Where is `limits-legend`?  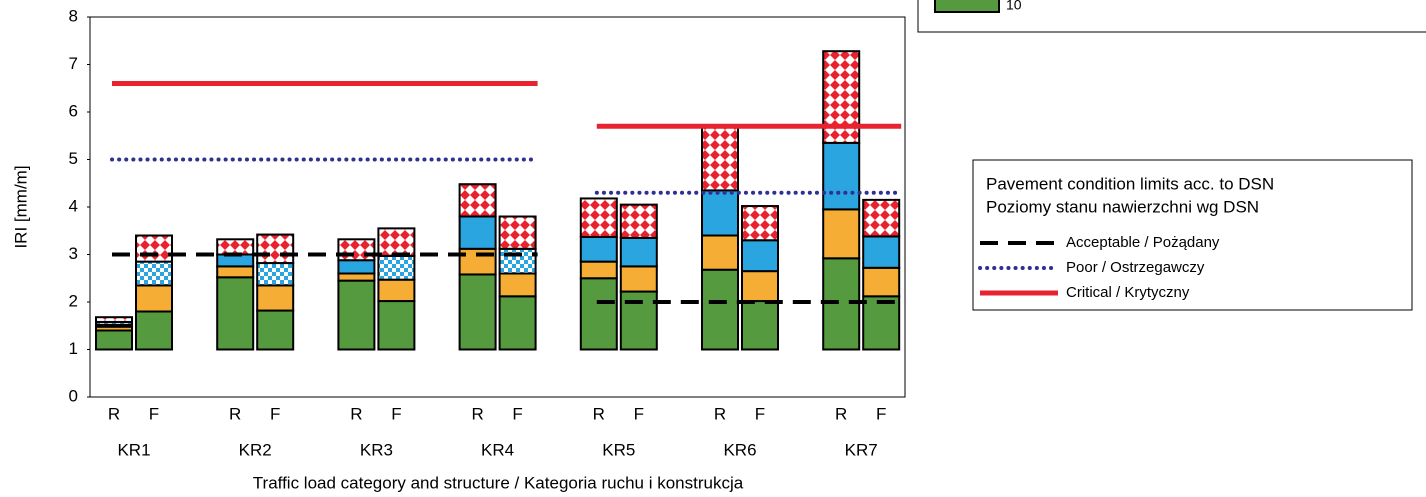
limits-legend is located at coordinates (1192, 235).